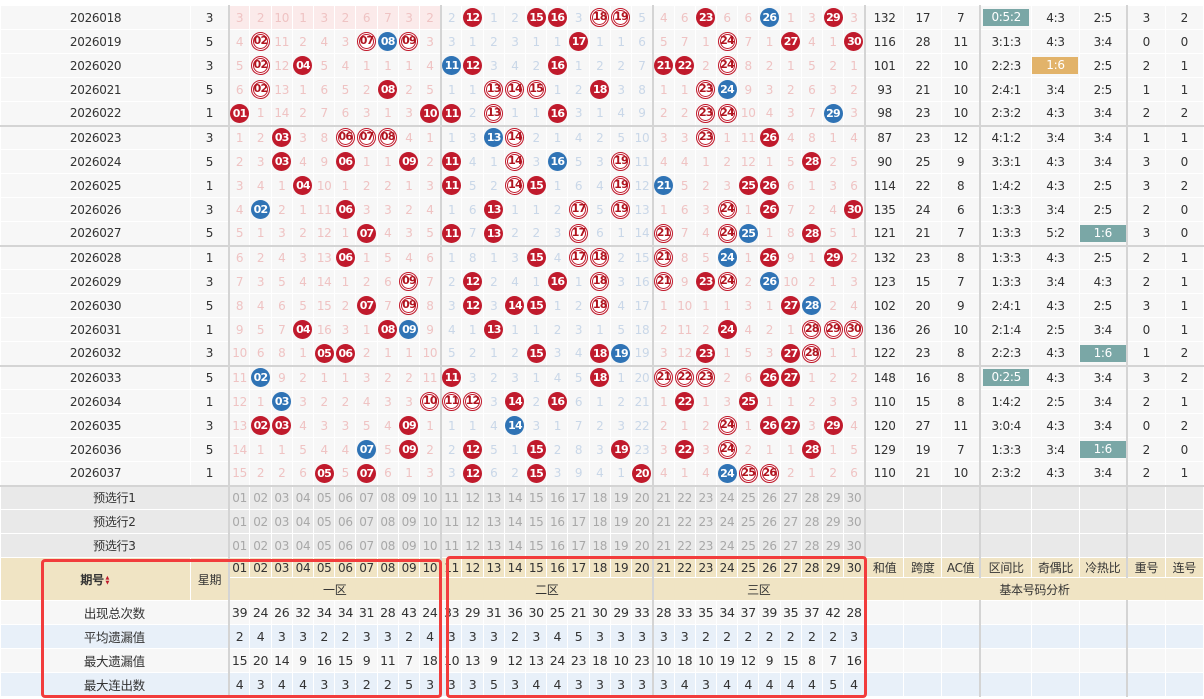 This screenshot has width=1204, height=699. What do you see at coordinates (790, 354) in the screenshot?
I see `number-cell: 27` at bounding box center [790, 354].